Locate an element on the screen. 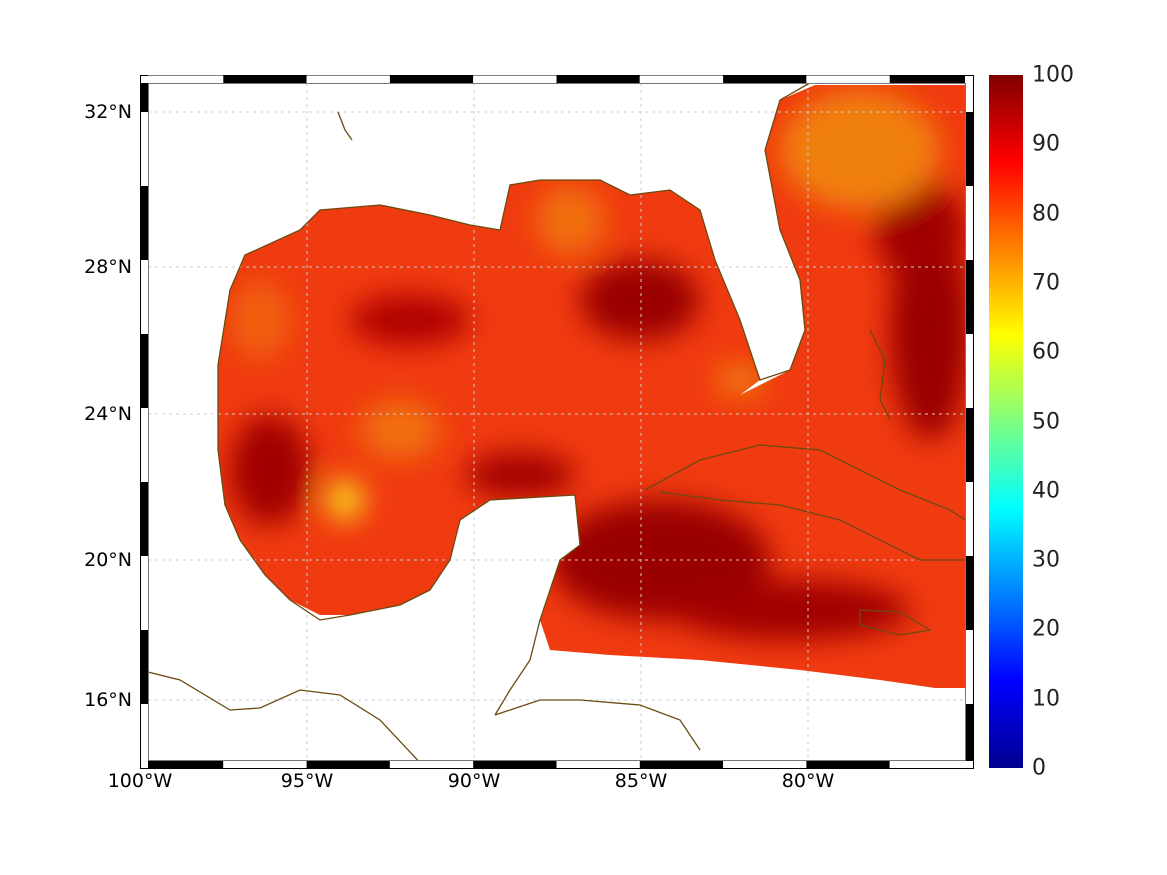  colorbar-label: 60 is located at coordinates (1046, 352).